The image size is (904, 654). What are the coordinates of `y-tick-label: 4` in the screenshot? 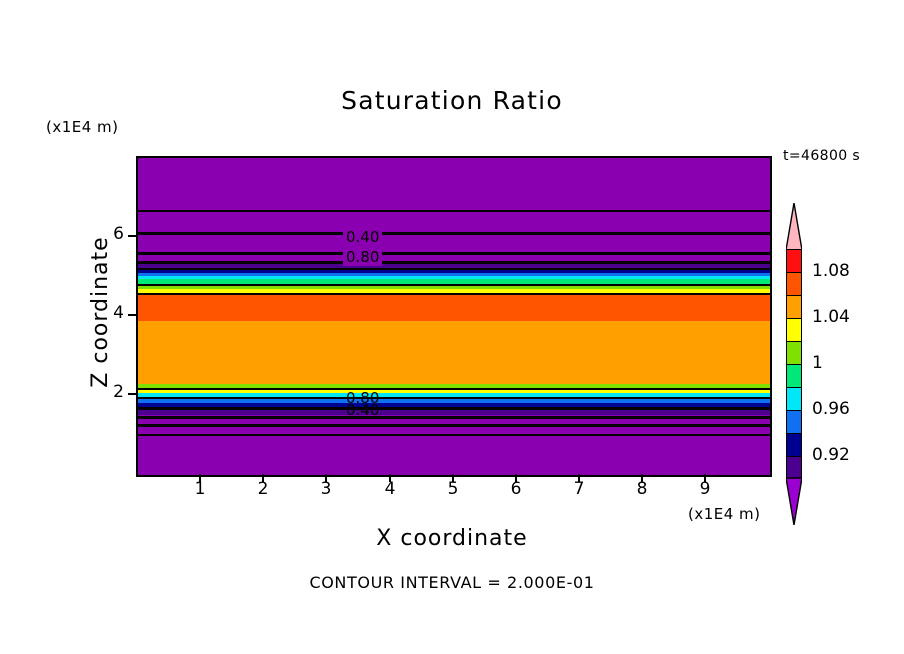 It's located at (118, 313).